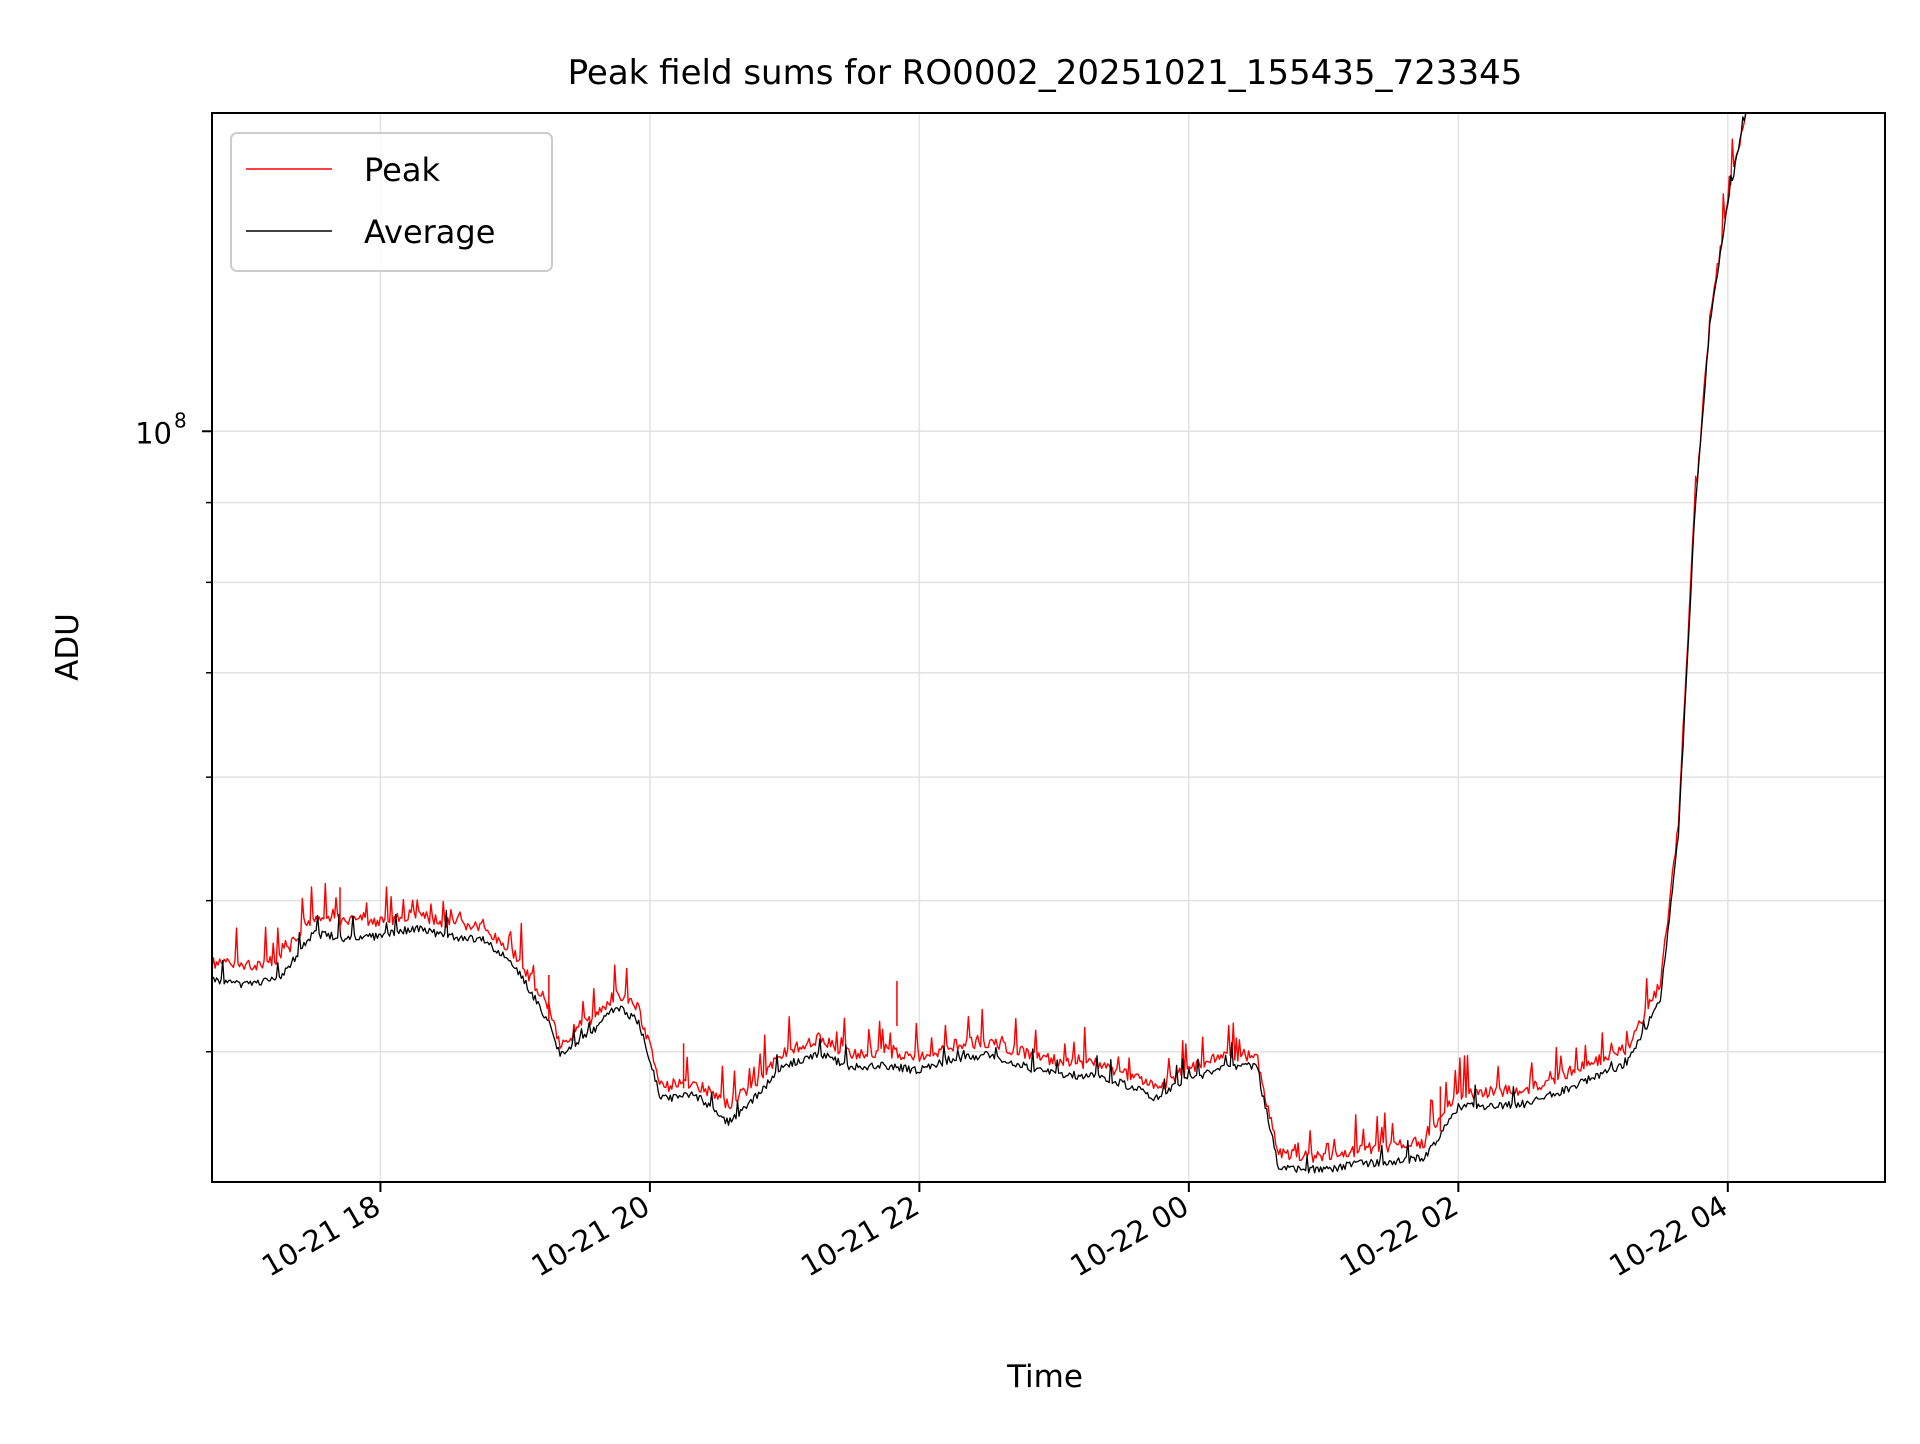 The image size is (1920, 1444). I want to click on y-tick-label: 10, so click(153, 433).